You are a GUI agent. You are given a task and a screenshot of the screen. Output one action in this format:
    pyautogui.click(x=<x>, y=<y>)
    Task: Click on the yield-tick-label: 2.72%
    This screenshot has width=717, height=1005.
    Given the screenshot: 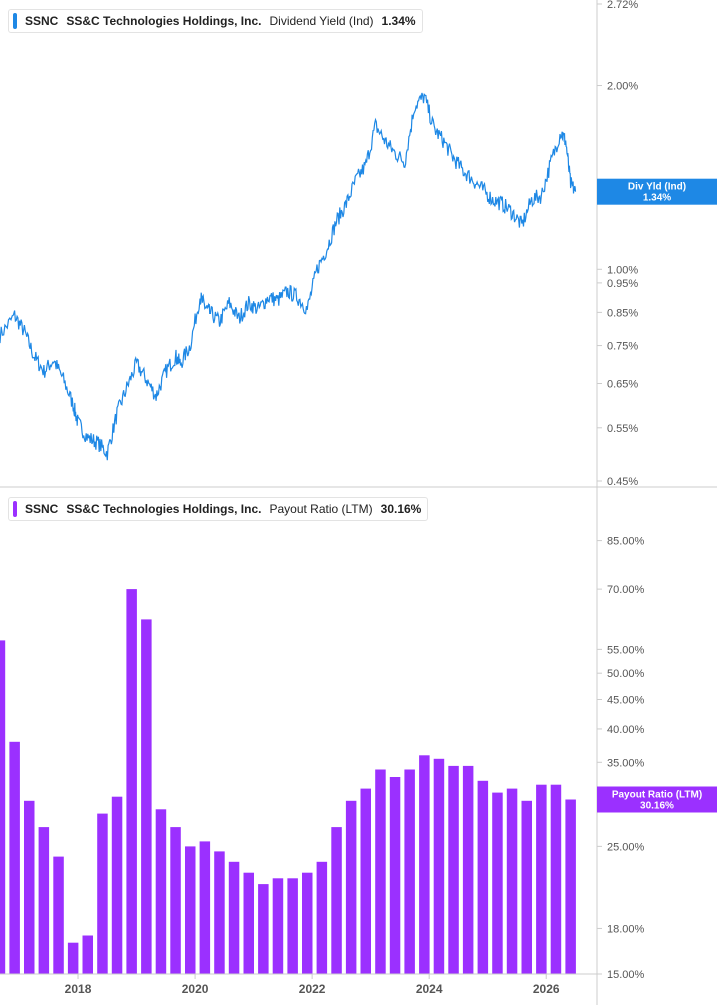 What is the action you would take?
    pyautogui.click(x=622, y=5)
    